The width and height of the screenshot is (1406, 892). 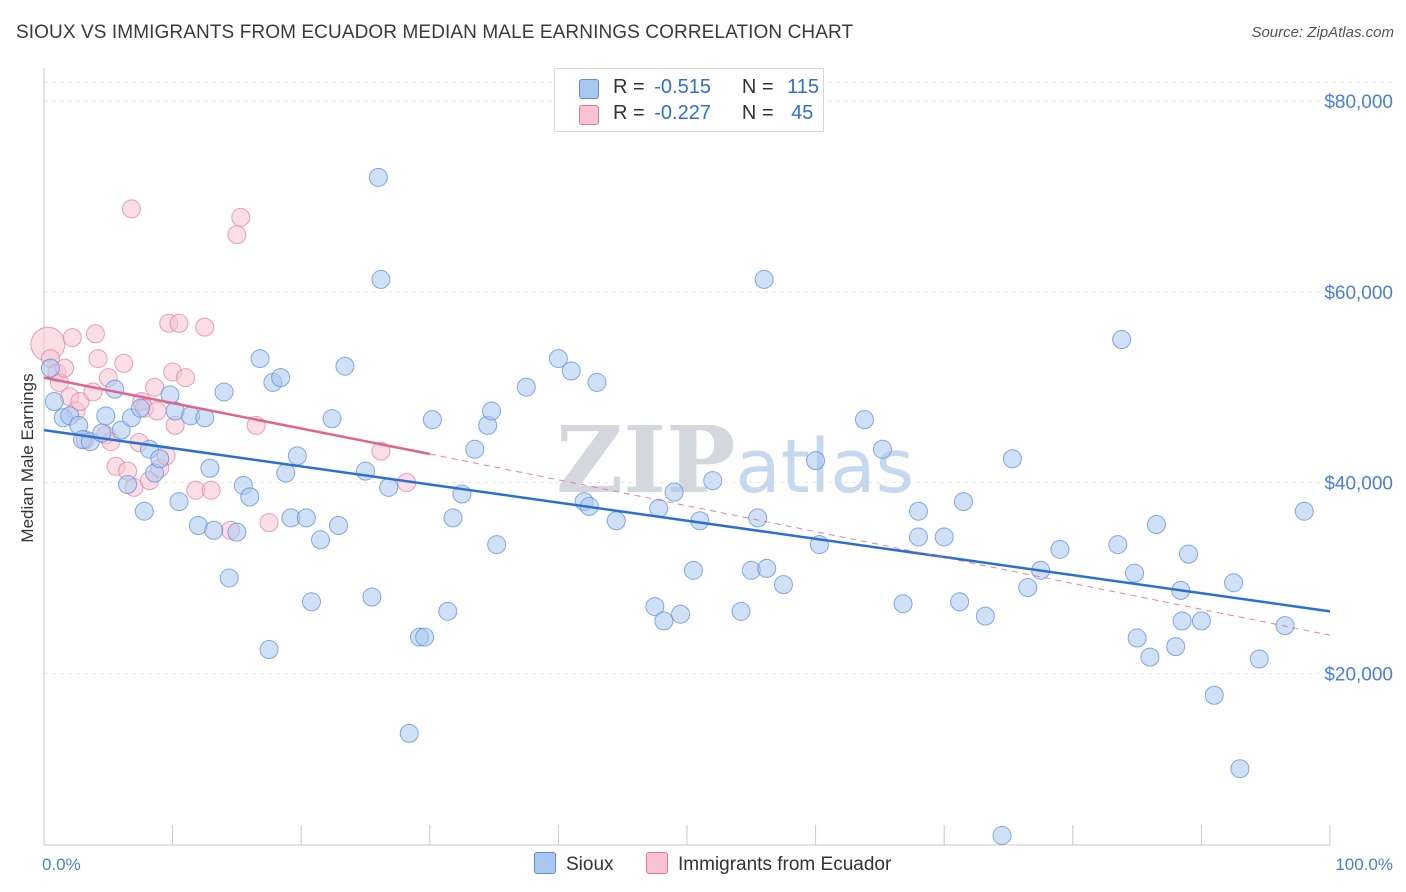 I want to click on watermark: ZIPatlas, so click(x=735, y=460).